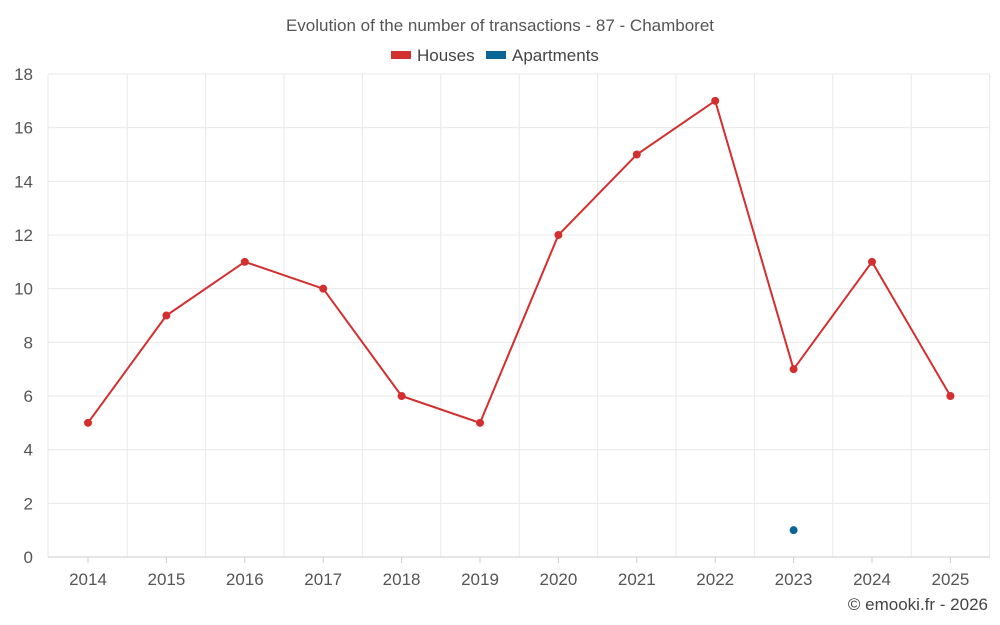 This screenshot has height=625, width=1000. I want to click on data-point-apartments-2023, so click(793, 530).